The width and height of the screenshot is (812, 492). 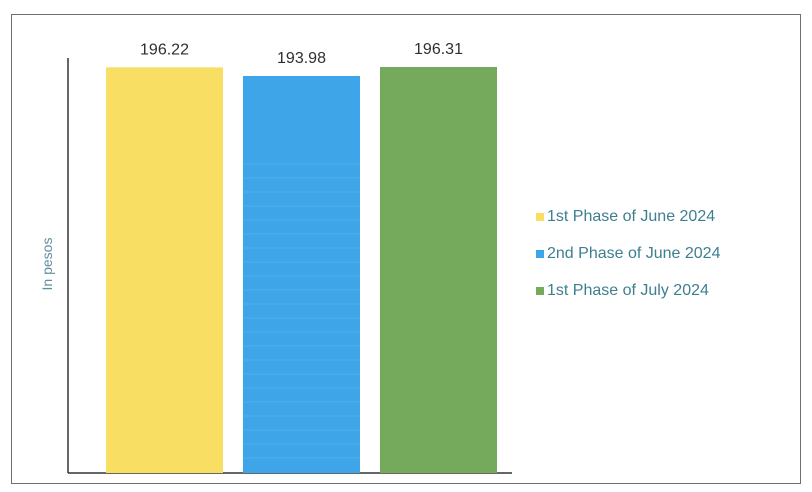 What do you see at coordinates (631, 216) in the screenshot?
I see `legend-label-1: 1st Phase of June 2024` at bounding box center [631, 216].